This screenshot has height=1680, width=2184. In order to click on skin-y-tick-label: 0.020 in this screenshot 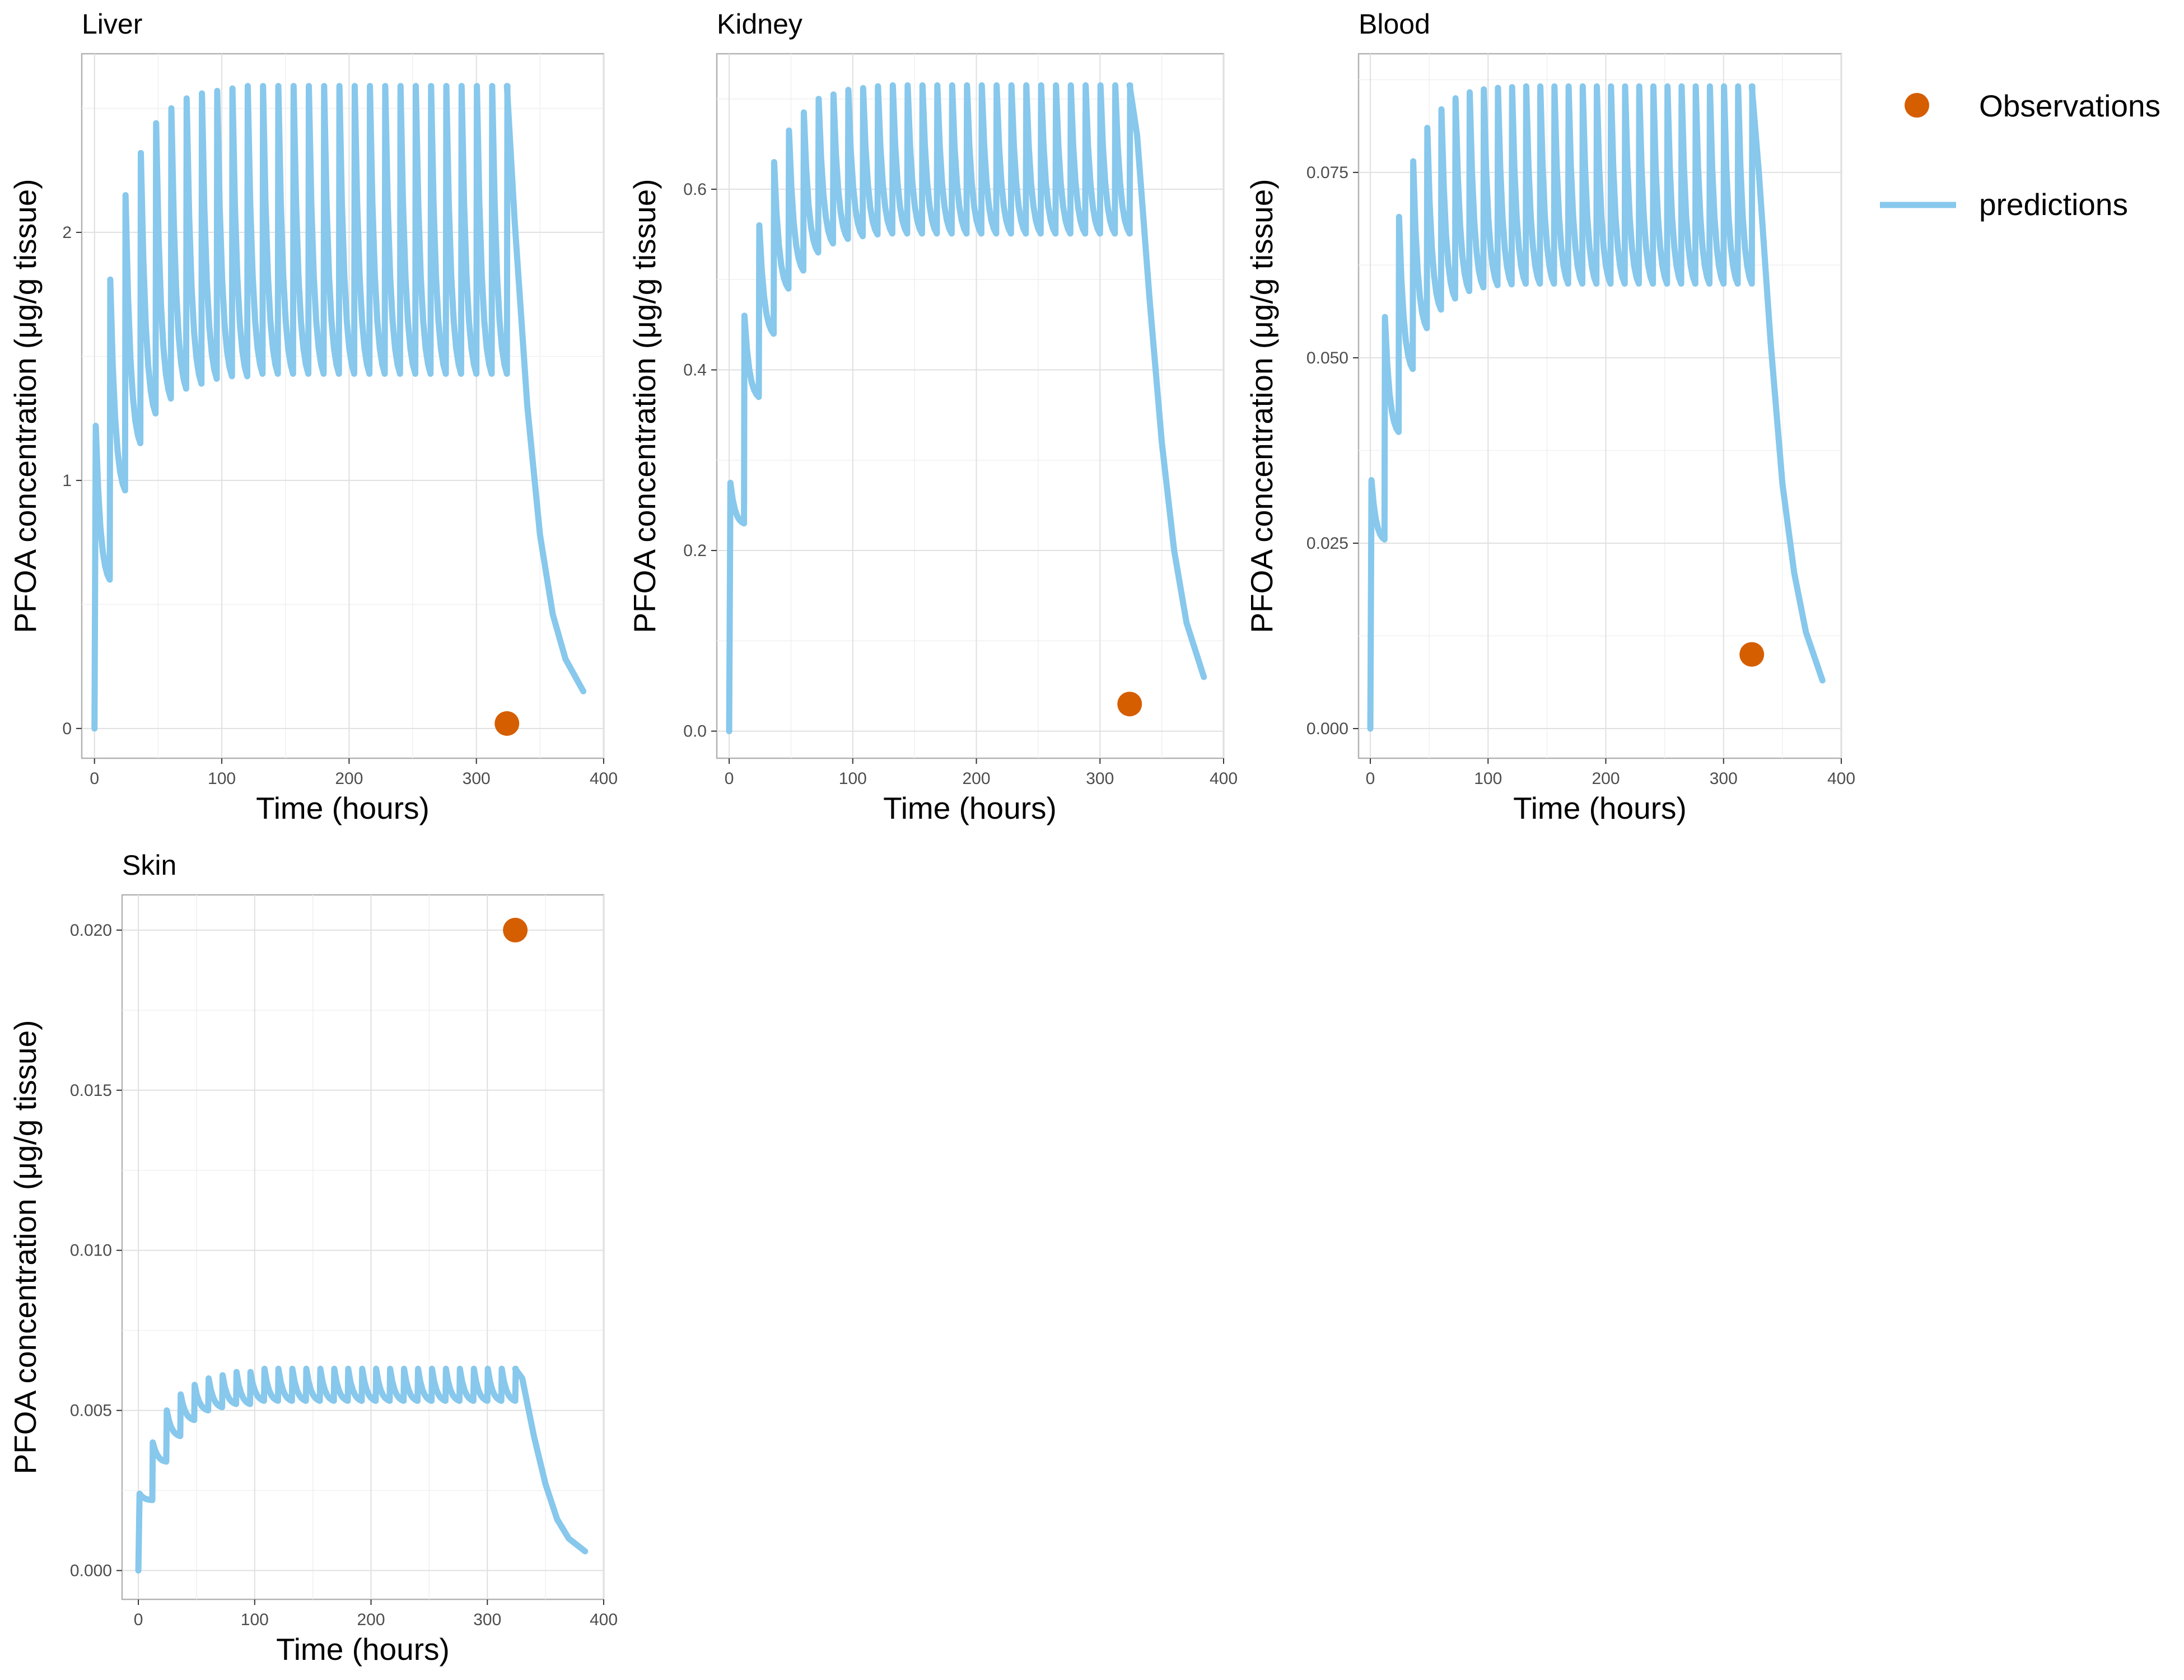, I will do `click(91, 931)`.